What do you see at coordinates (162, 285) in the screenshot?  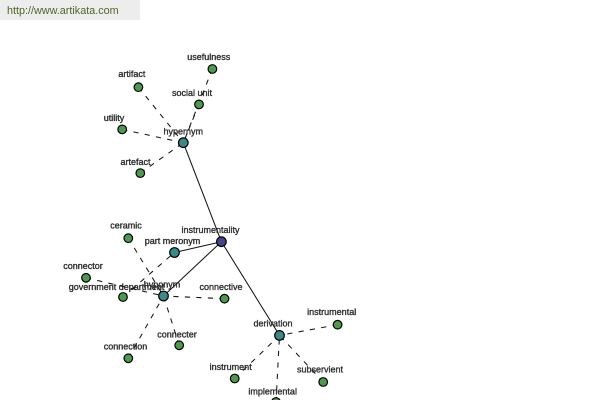 I see `svg-text: hyponym` at bounding box center [162, 285].